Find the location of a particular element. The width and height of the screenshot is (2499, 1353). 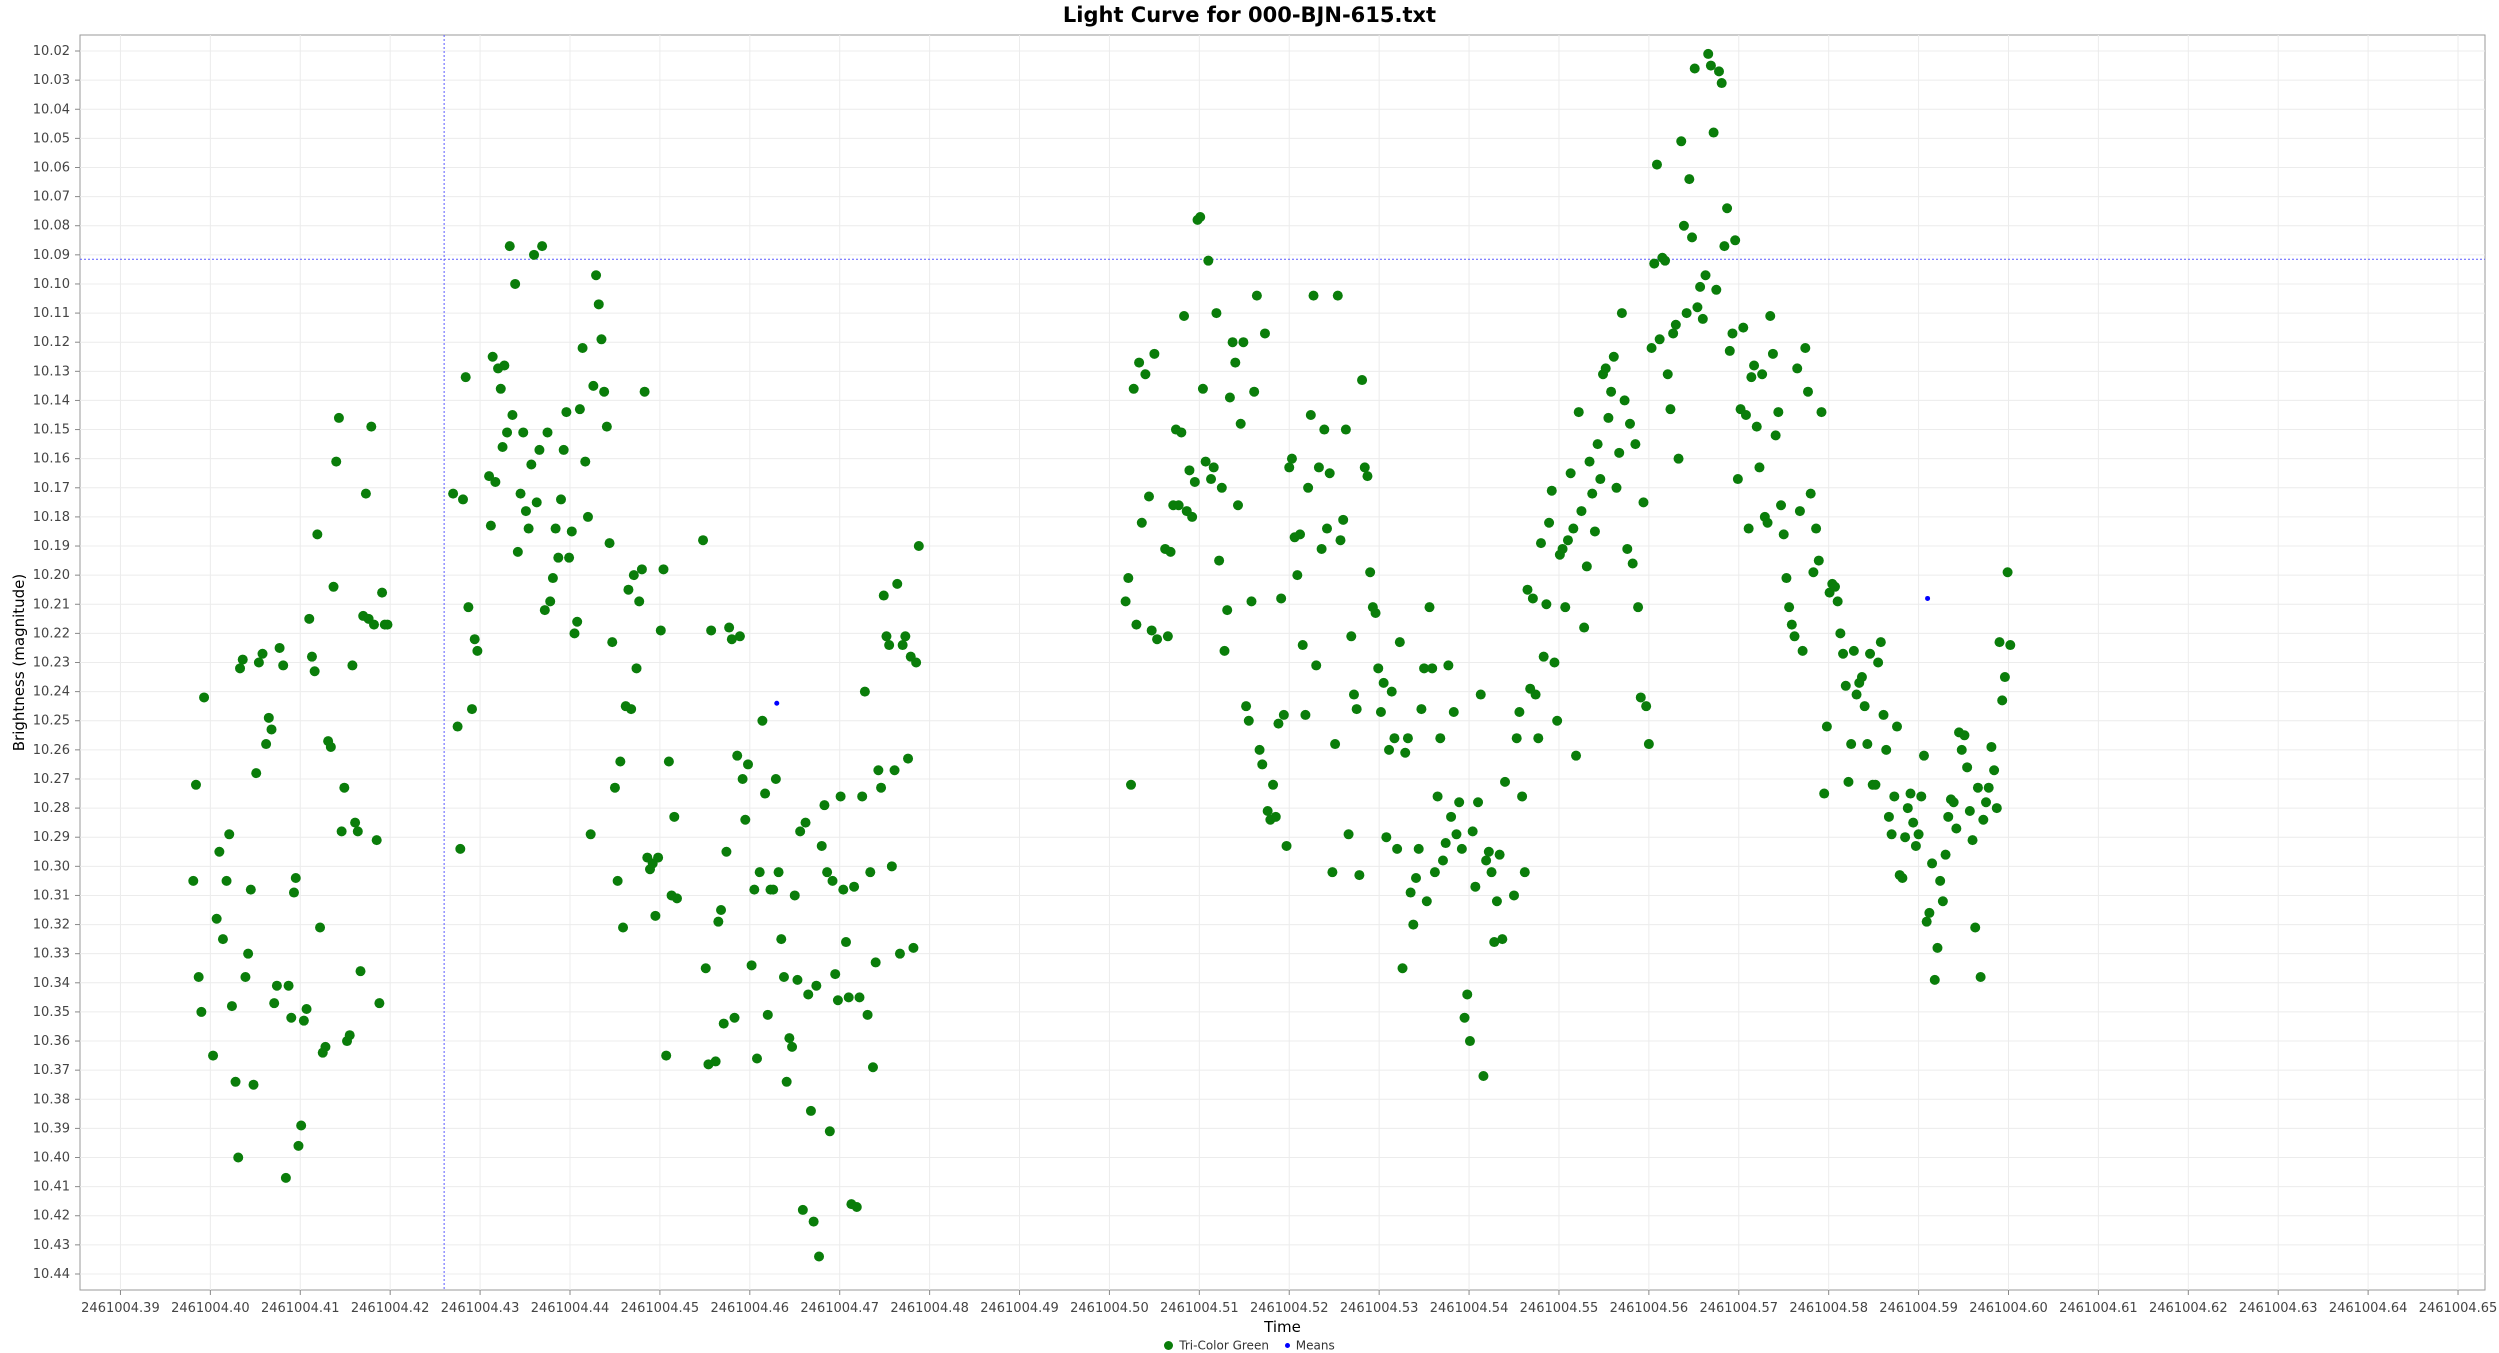

y-tick-label: 10.03 is located at coordinates (51, 80).